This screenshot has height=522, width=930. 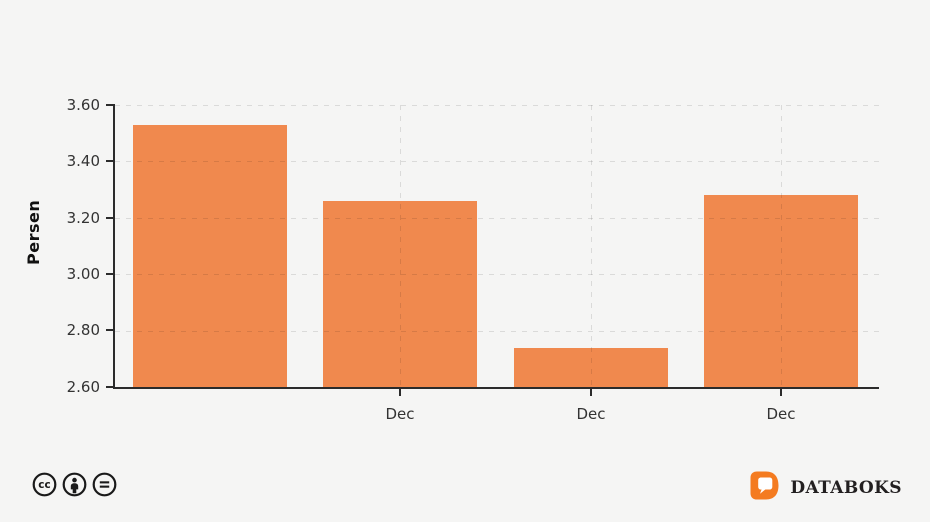 I want to click on svg-text: cc, so click(x=44, y=485).